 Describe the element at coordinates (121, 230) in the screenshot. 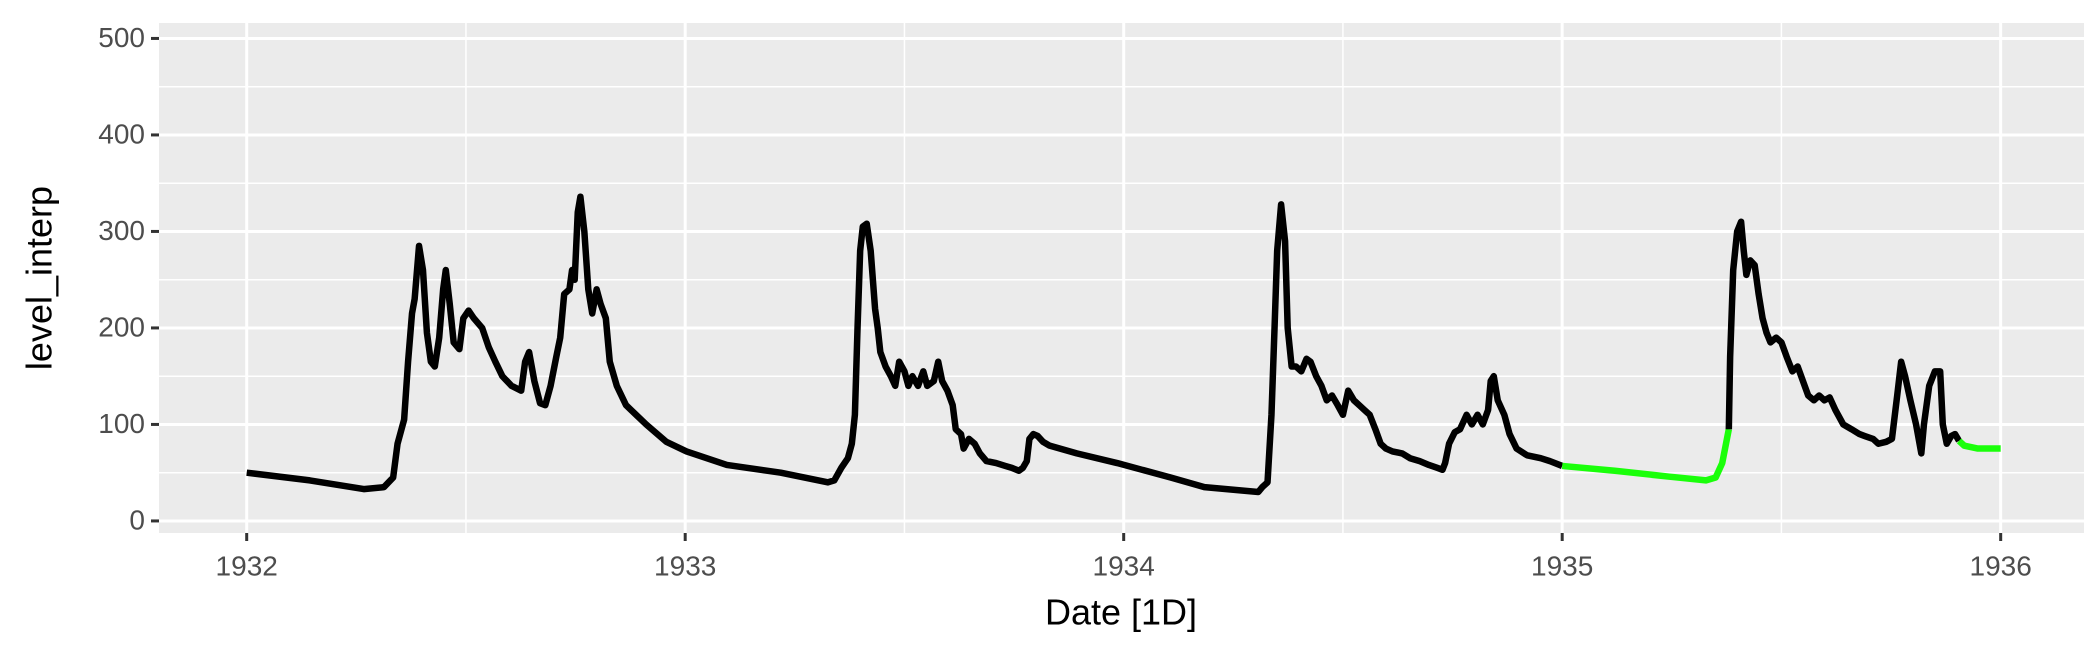

I see `y-tick-label: 300` at that location.